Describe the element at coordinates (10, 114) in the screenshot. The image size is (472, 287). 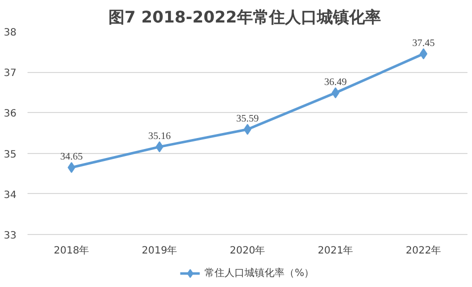
I see `y-tick-label: 36` at that location.